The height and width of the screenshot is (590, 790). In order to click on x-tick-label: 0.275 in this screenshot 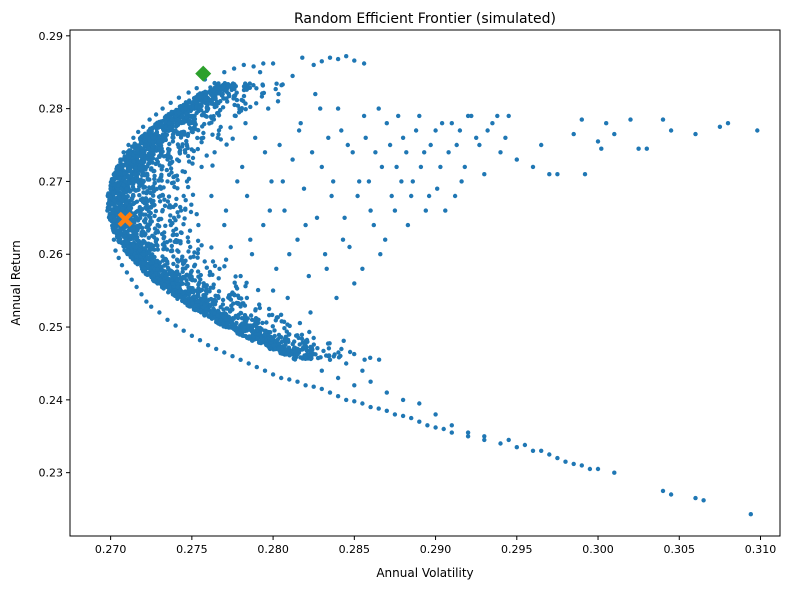, I will do `click(192, 549)`.